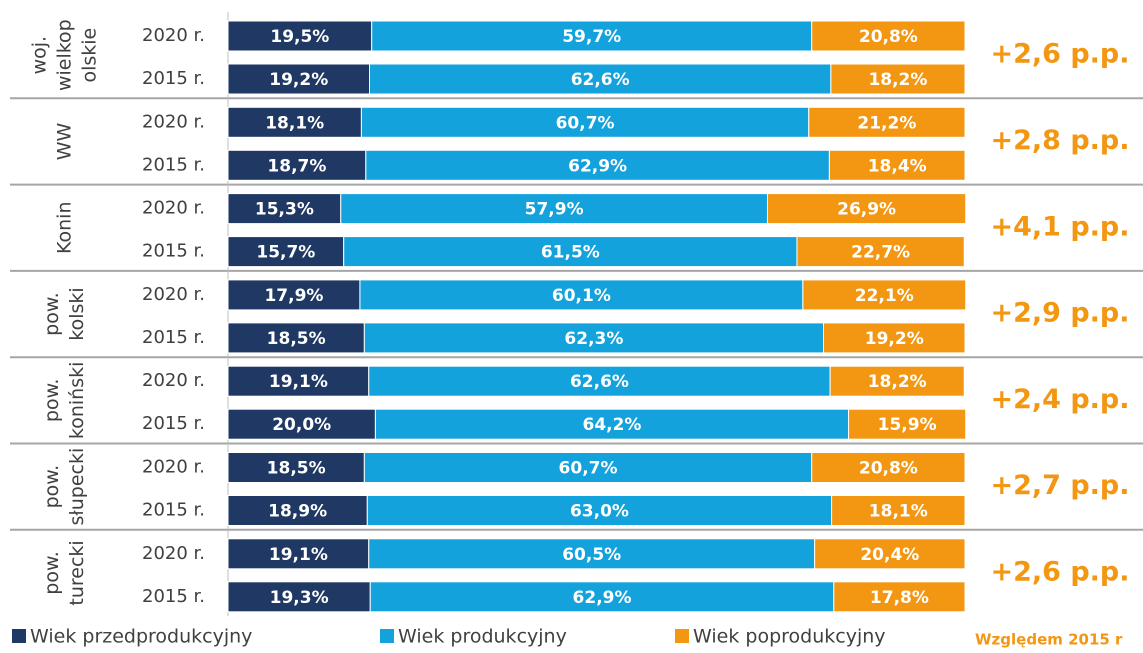 The width and height of the screenshot is (1143, 653). I want to click on legend-label: Wiek poprodukcyjny, so click(789, 637).